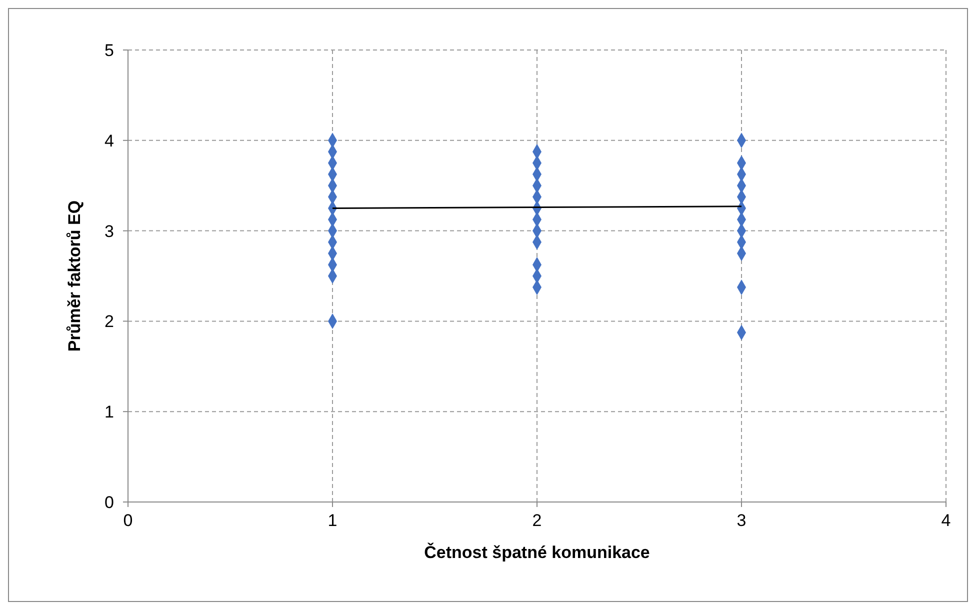 The height and width of the screenshot is (610, 976). Describe the element at coordinates (109, 322) in the screenshot. I see `y-tick-label: 2` at that location.